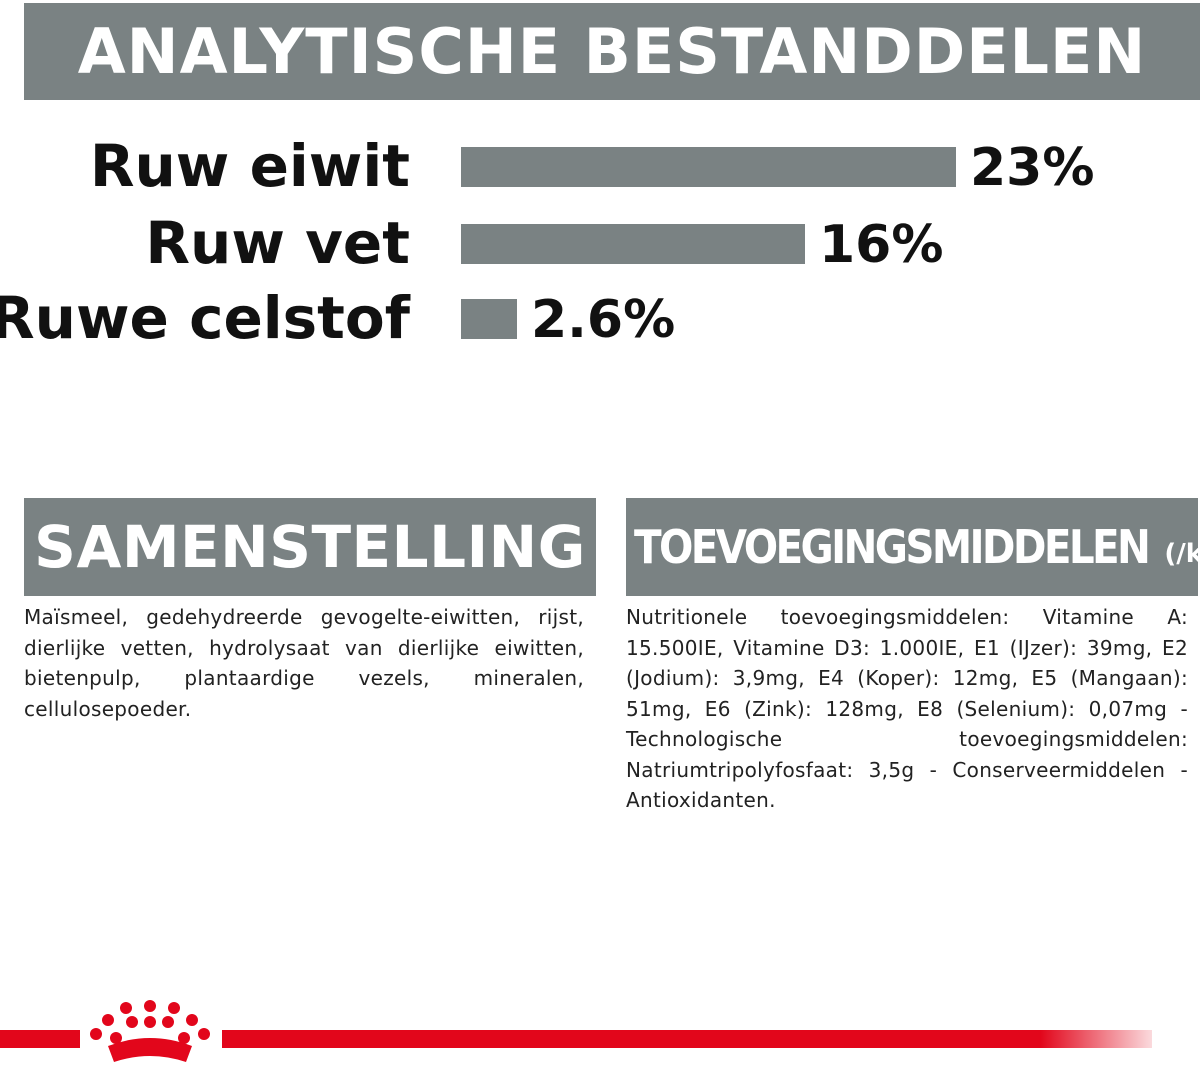 Image resolution: width=1200 pixels, height=1071 pixels. What do you see at coordinates (40, 1039) in the screenshot?
I see `footer-line` at bounding box center [40, 1039].